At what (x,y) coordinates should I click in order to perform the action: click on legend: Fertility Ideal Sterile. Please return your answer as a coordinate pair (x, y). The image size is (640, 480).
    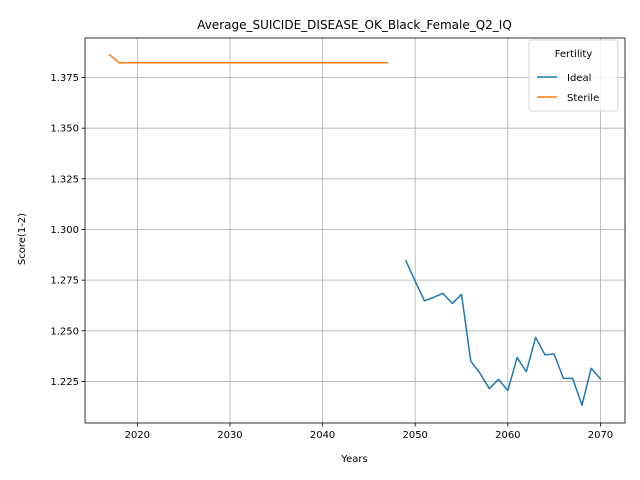
    Looking at the image, I should click on (573, 75).